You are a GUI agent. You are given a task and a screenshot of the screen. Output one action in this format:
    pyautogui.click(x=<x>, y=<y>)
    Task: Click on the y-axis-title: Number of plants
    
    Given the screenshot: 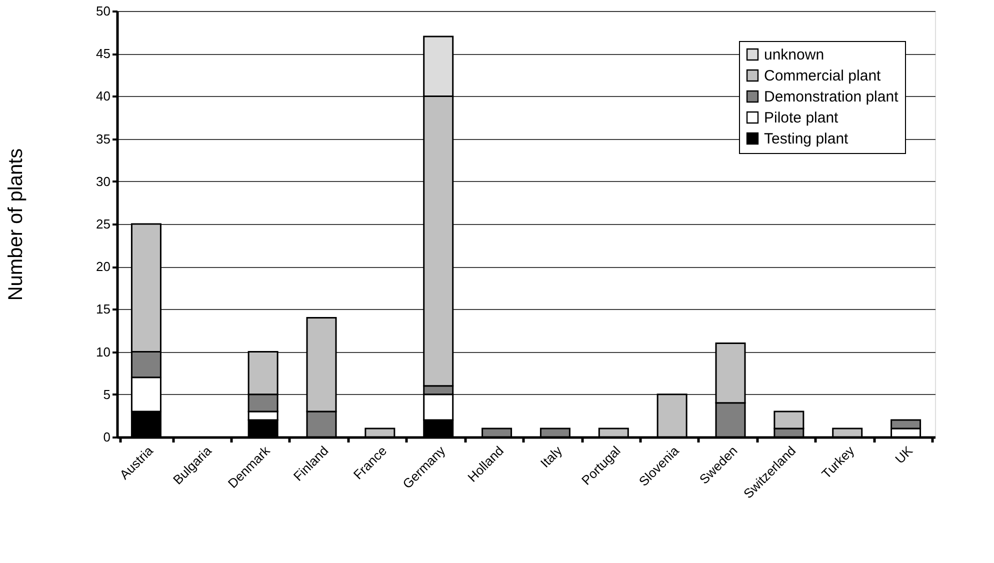 What is the action you would take?
    pyautogui.click(x=16, y=224)
    